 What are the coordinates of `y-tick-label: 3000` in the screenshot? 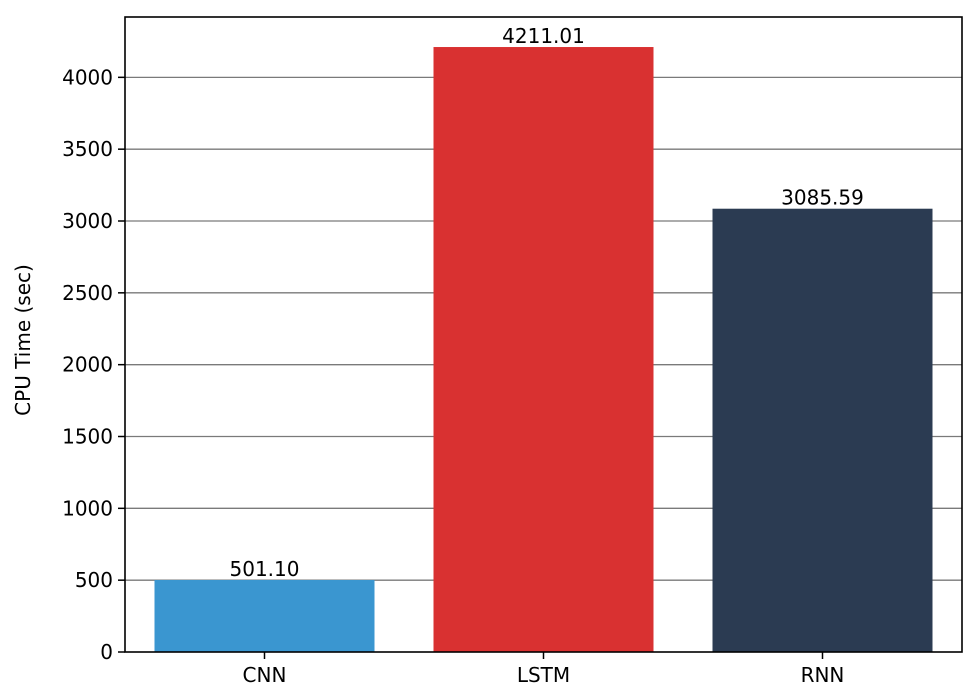 It's located at (87, 221).